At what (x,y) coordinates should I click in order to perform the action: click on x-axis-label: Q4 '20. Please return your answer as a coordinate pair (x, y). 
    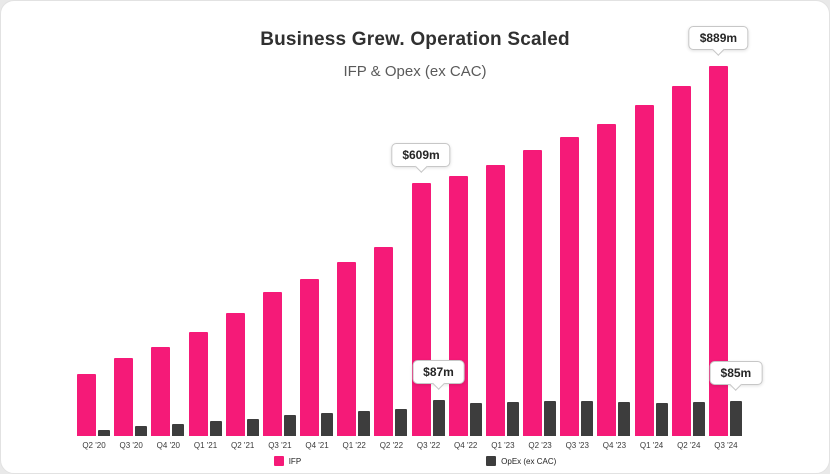
    Looking at the image, I should click on (168, 445).